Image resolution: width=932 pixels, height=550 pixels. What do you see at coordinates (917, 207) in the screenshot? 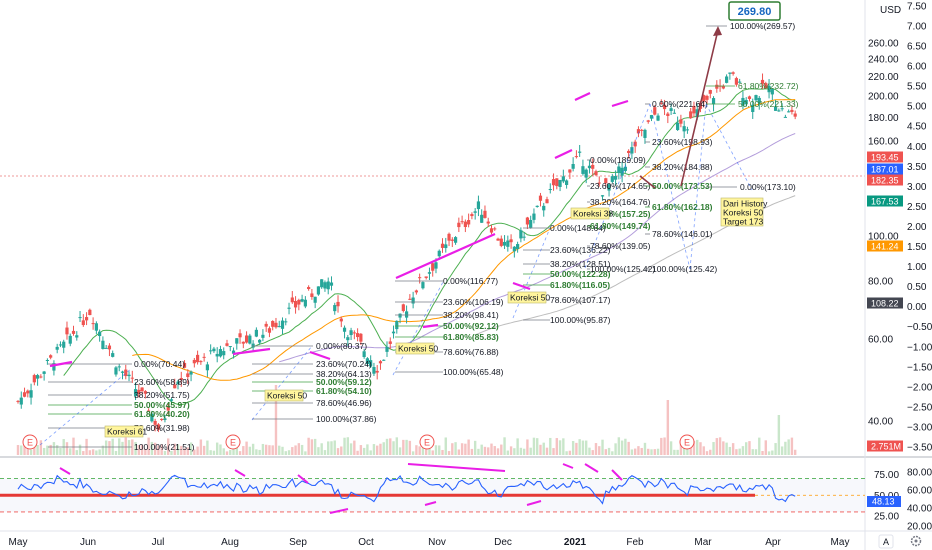
I see `right-scale-tick: 2.50` at bounding box center [917, 207].